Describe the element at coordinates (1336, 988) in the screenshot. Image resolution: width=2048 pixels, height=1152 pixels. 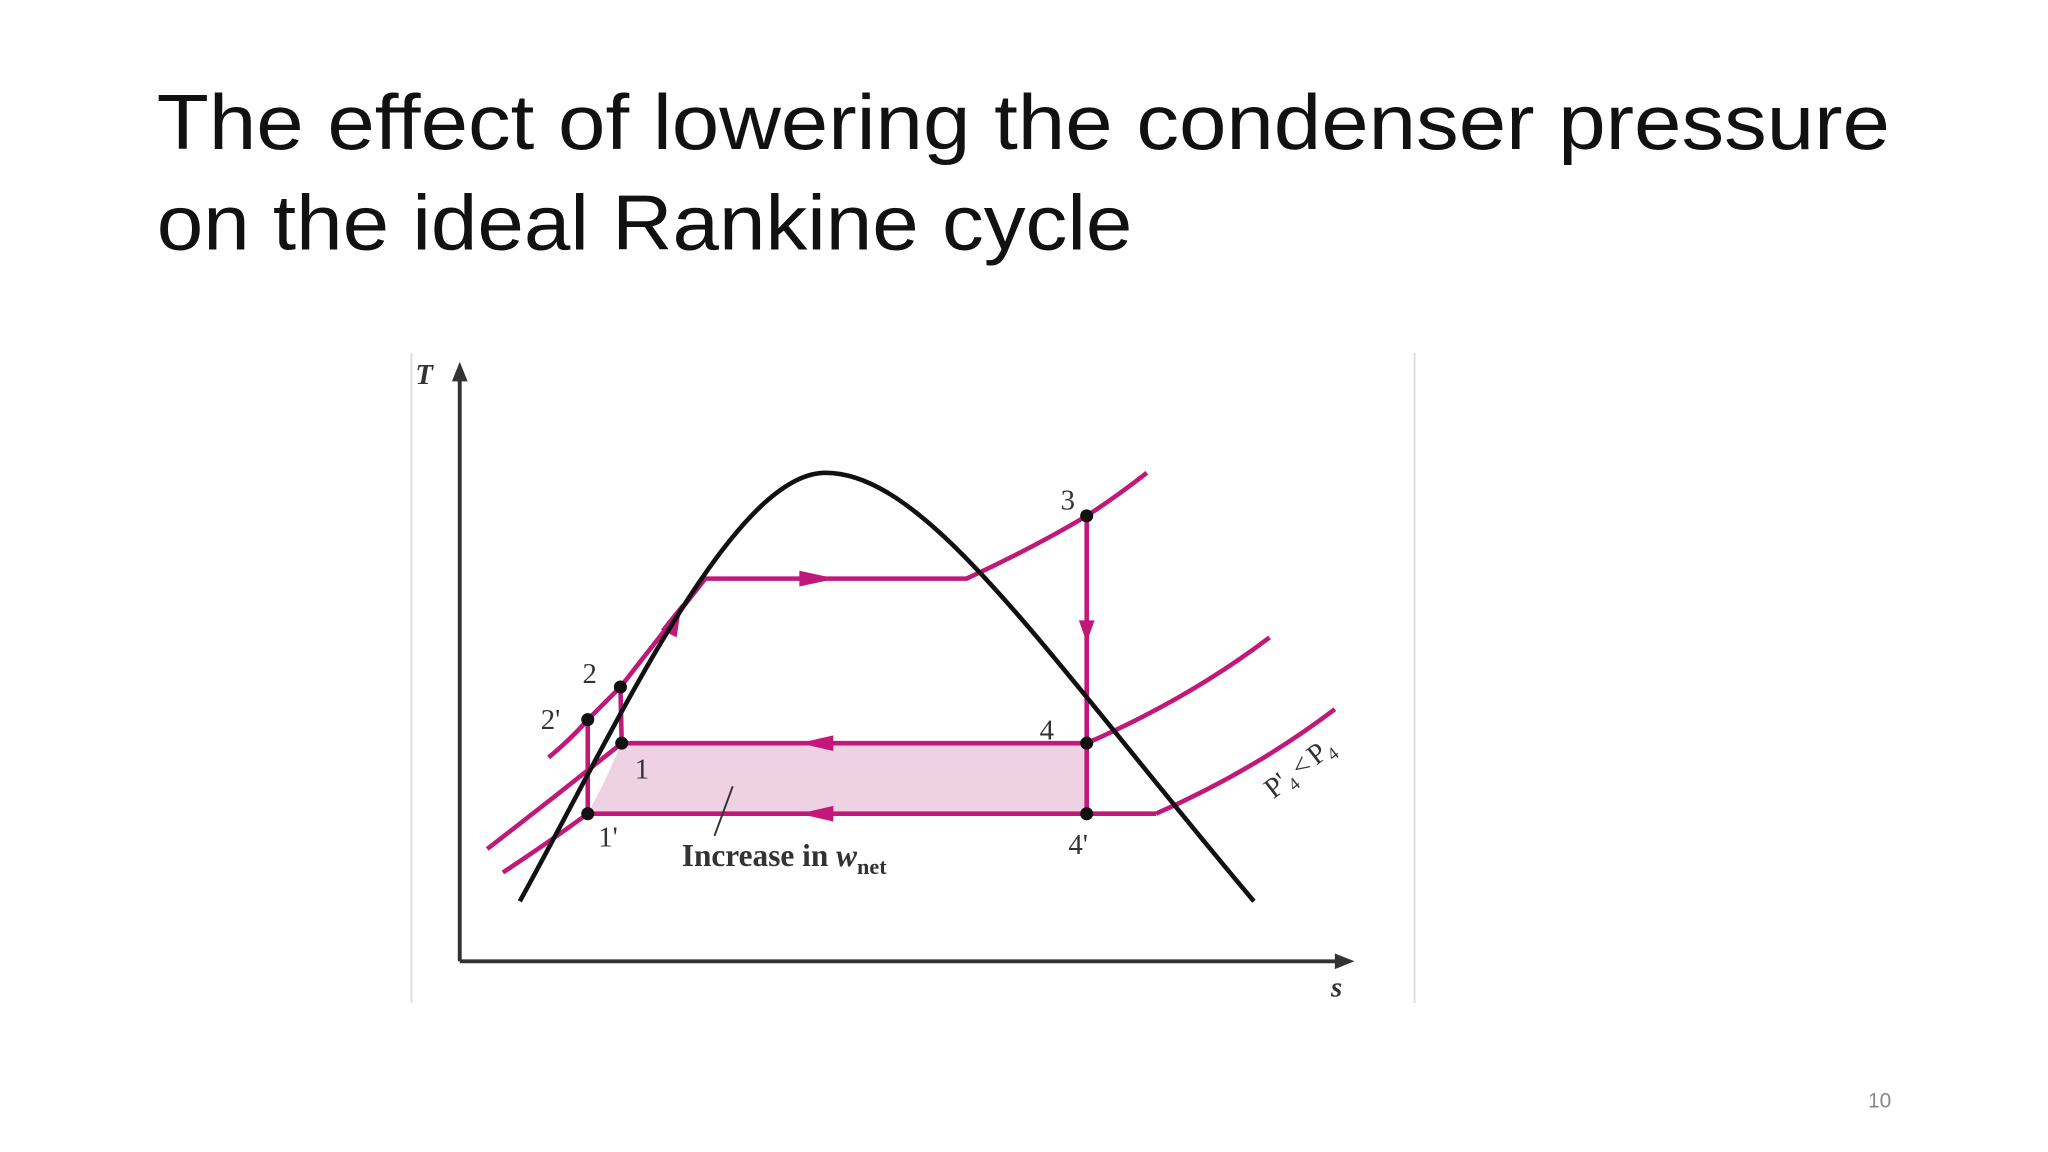
I see `axis-label: s` at that location.